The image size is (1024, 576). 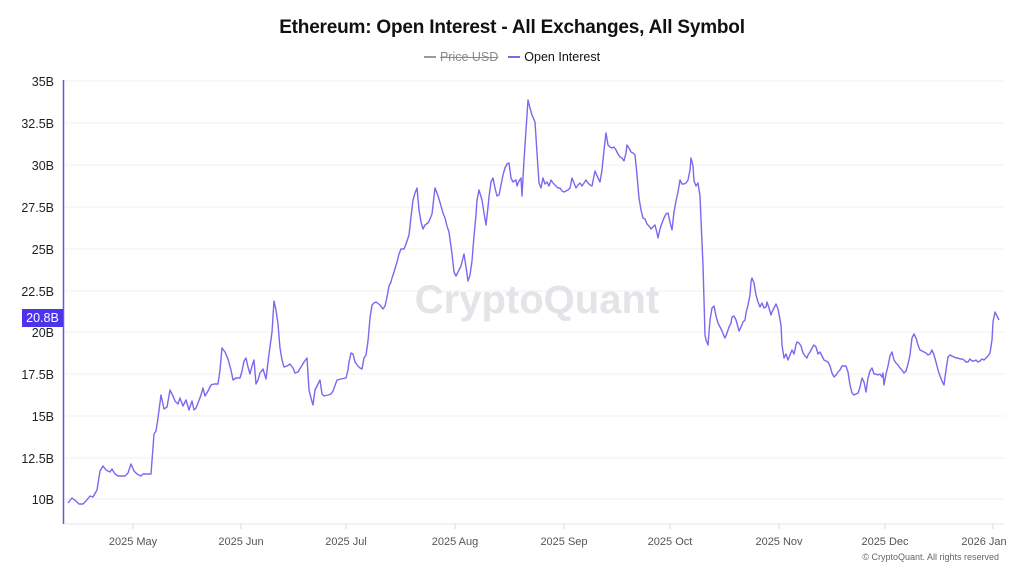 What do you see at coordinates (469, 57) in the screenshot?
I see `legend-label: Price USD` at bounding box center [469, 57].